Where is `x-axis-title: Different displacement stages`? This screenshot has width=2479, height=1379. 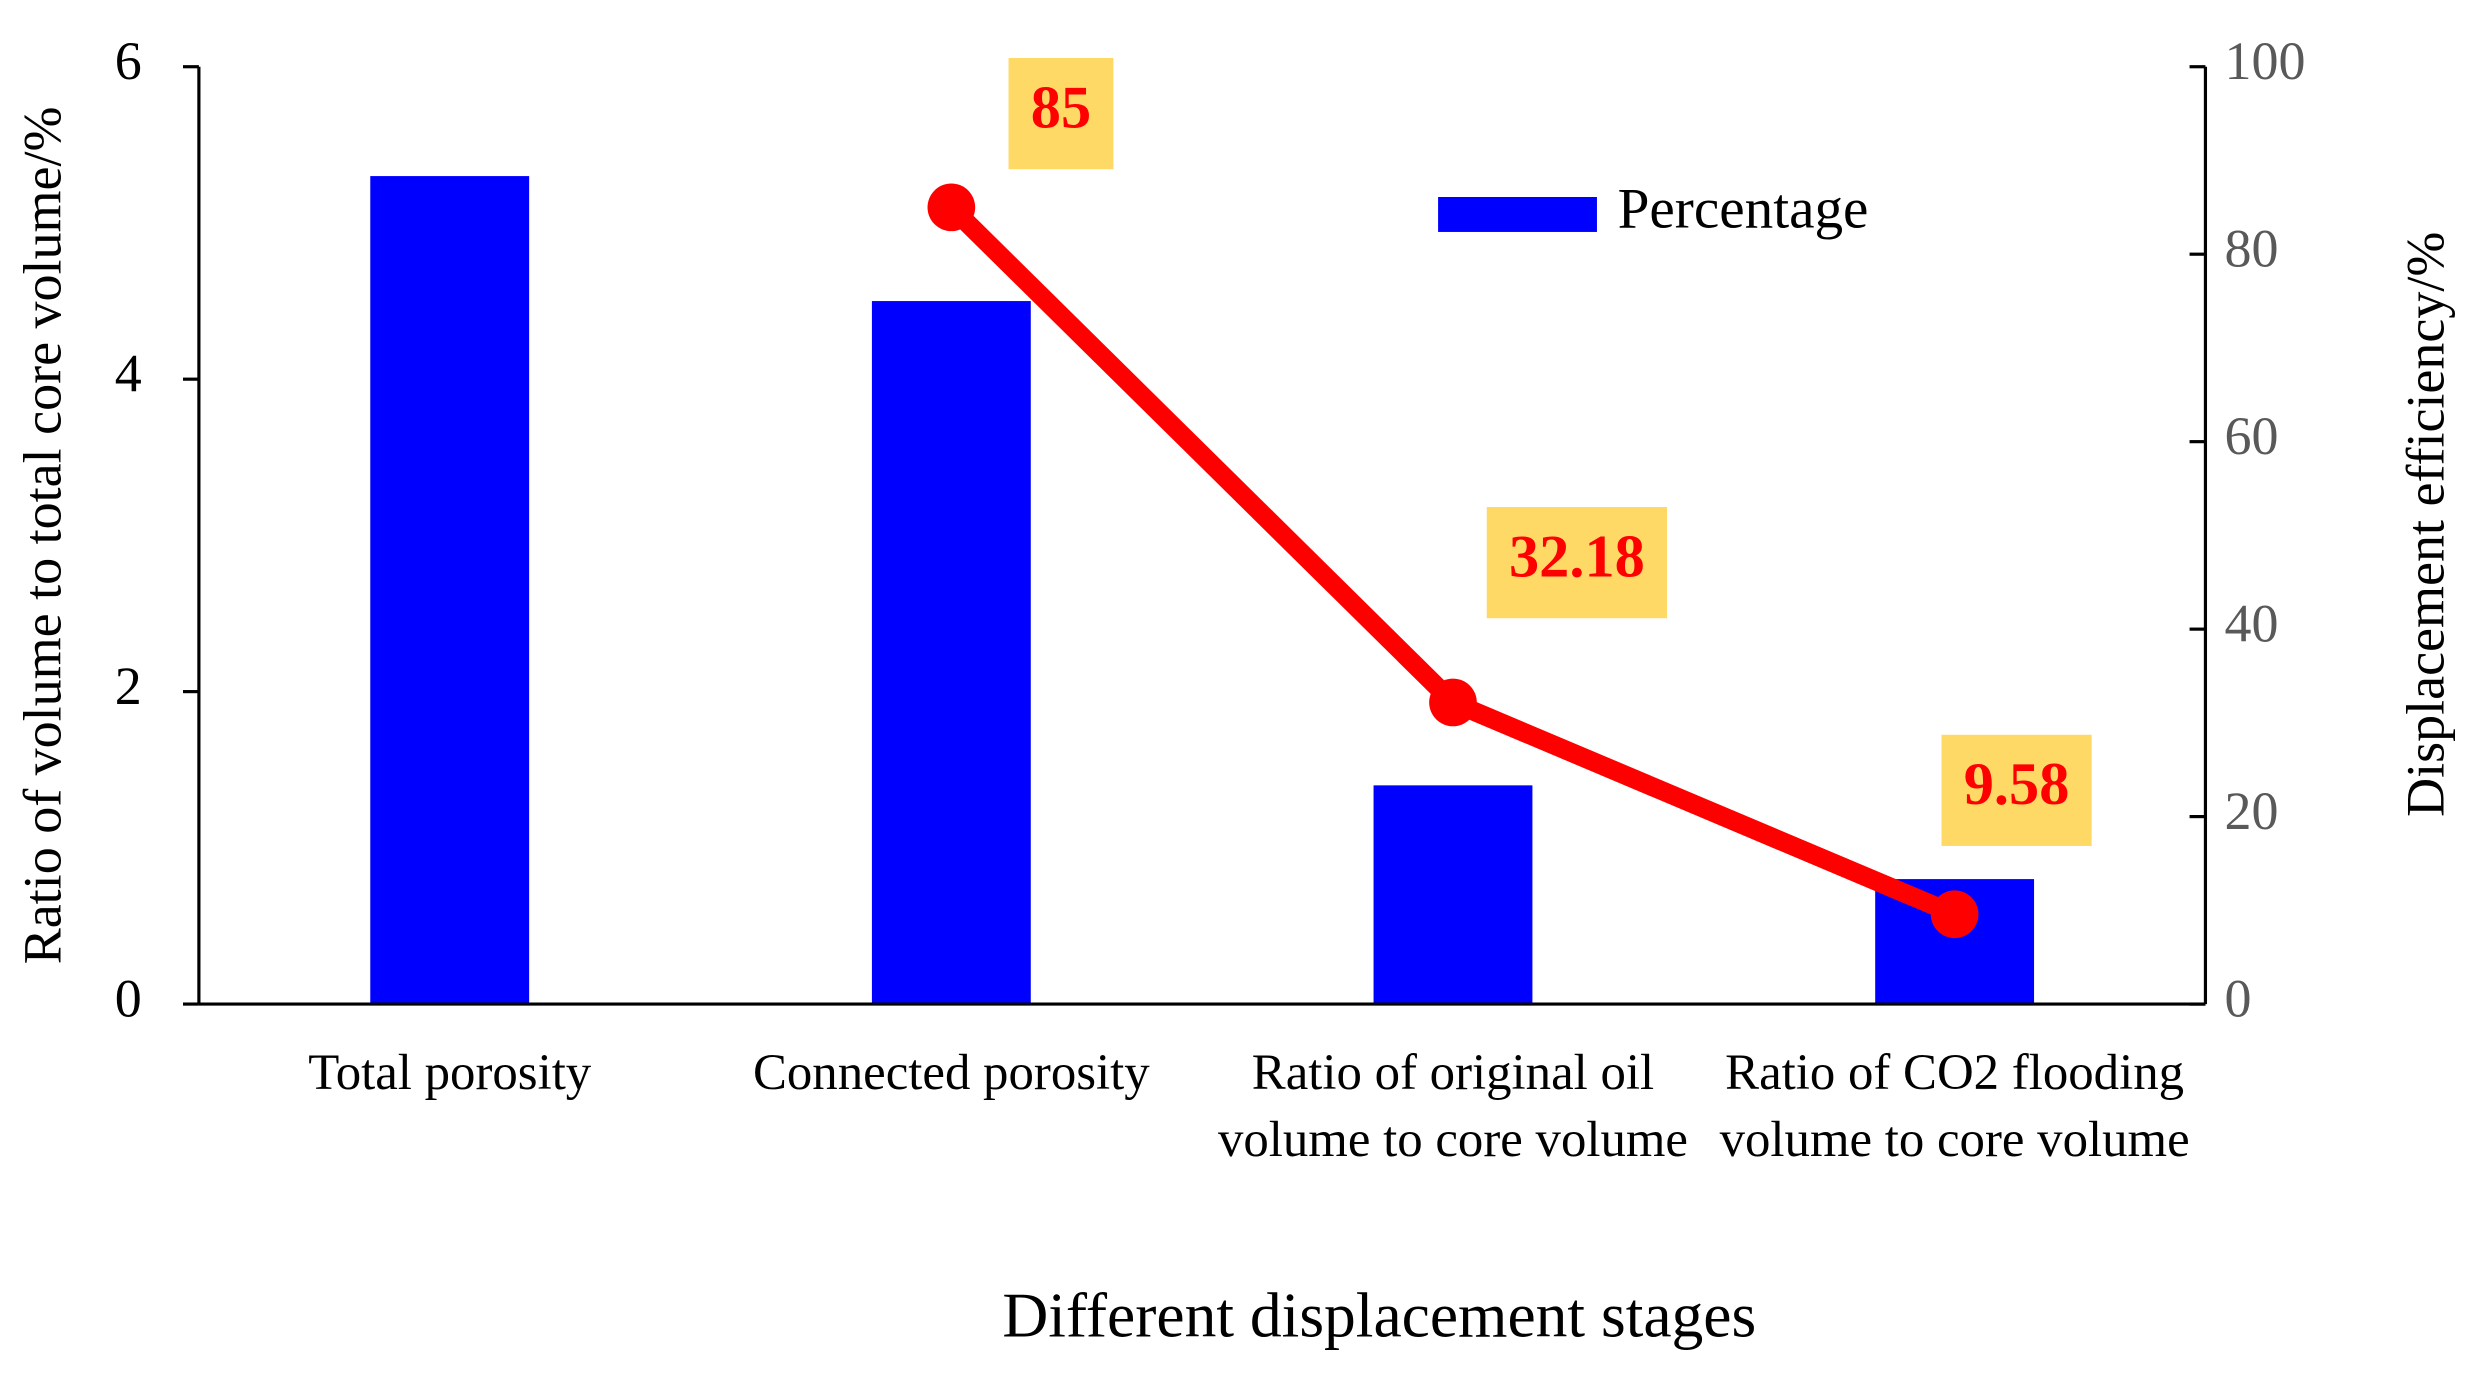 x-axis-title: Different displacement stages is located at coordinates (1379, 1314).